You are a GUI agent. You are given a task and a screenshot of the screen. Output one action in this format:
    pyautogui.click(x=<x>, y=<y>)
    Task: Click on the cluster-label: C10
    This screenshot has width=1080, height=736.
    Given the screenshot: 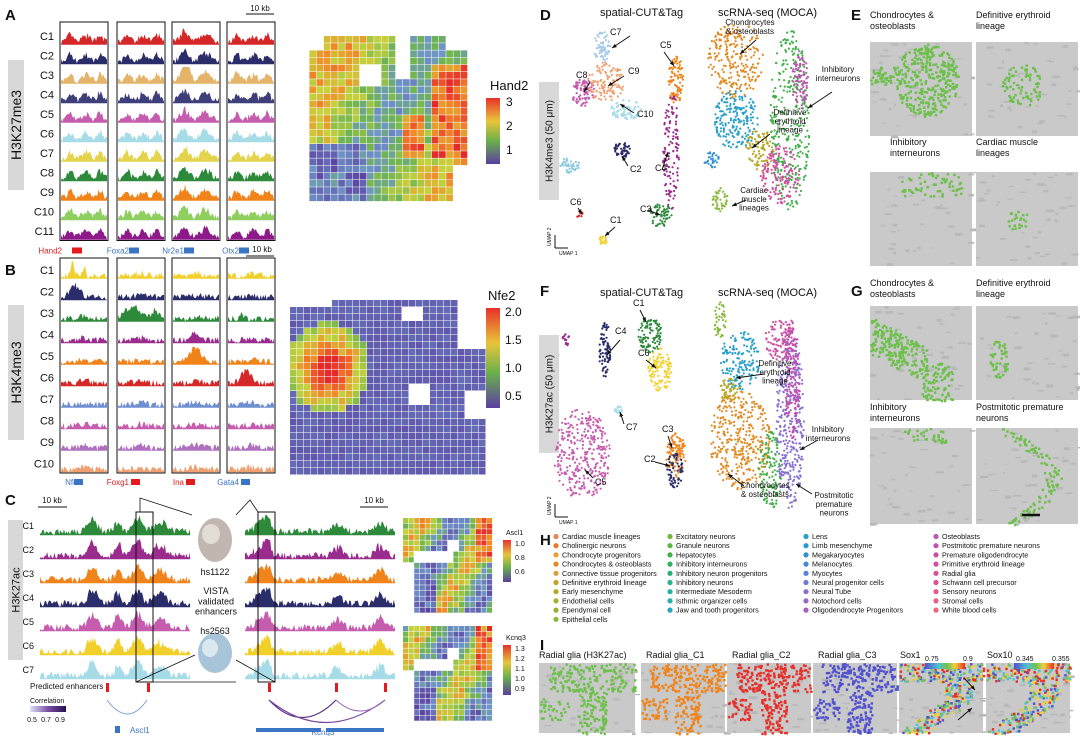 What is the action you would take?
    pyautogui.click(x=44, y=213)
    